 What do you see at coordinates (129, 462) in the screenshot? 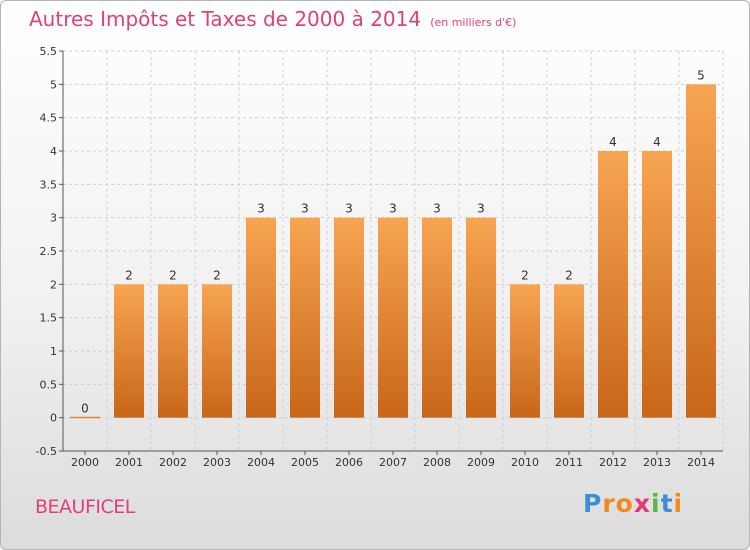
I see `x-tick-label-2001: 2001` at bounding box center [129, 462].